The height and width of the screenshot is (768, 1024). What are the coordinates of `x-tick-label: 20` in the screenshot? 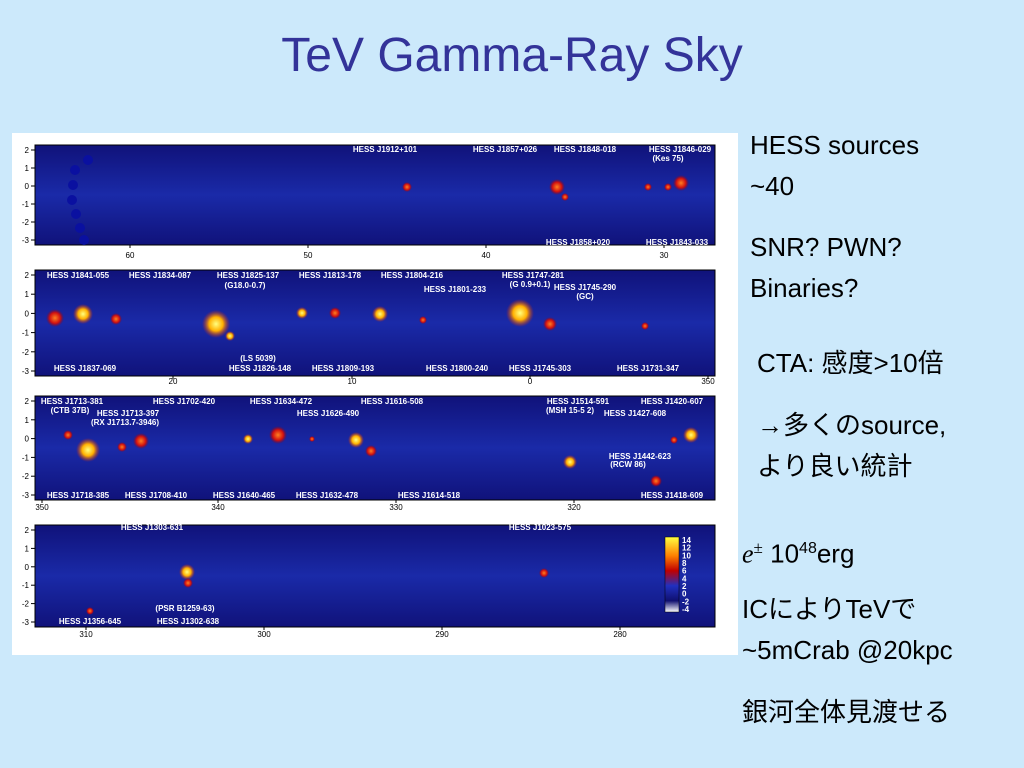 It's located at (173, 381).